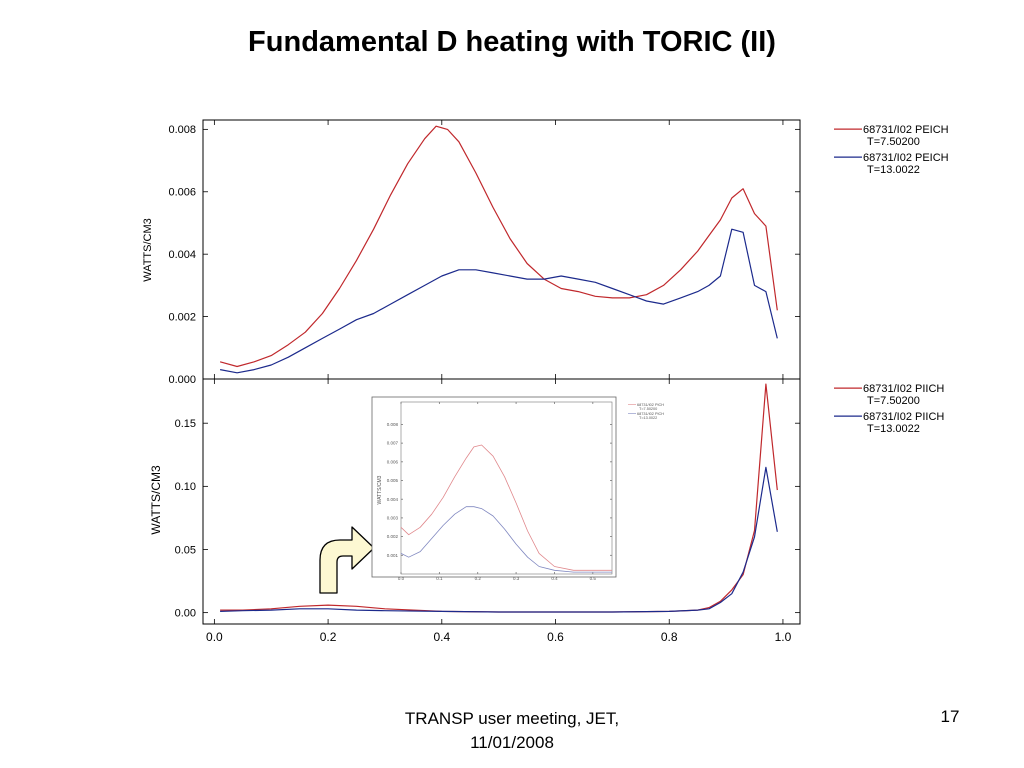  What do you see at coordinates (148, 250) in the screenshot?
I see `top-ylabel: WATTS/CM3` at bounding box center [148, 250].